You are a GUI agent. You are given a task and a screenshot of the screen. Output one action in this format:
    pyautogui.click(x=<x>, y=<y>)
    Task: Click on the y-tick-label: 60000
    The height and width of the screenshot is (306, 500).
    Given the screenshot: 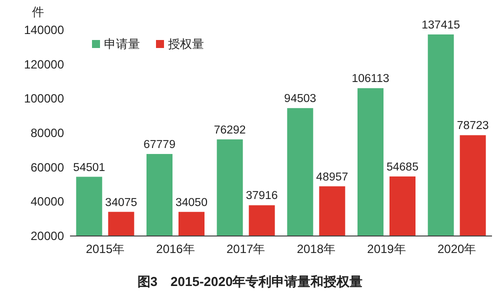 What is the action you would take?
    pyautogui.click(x=47, y=167)
    